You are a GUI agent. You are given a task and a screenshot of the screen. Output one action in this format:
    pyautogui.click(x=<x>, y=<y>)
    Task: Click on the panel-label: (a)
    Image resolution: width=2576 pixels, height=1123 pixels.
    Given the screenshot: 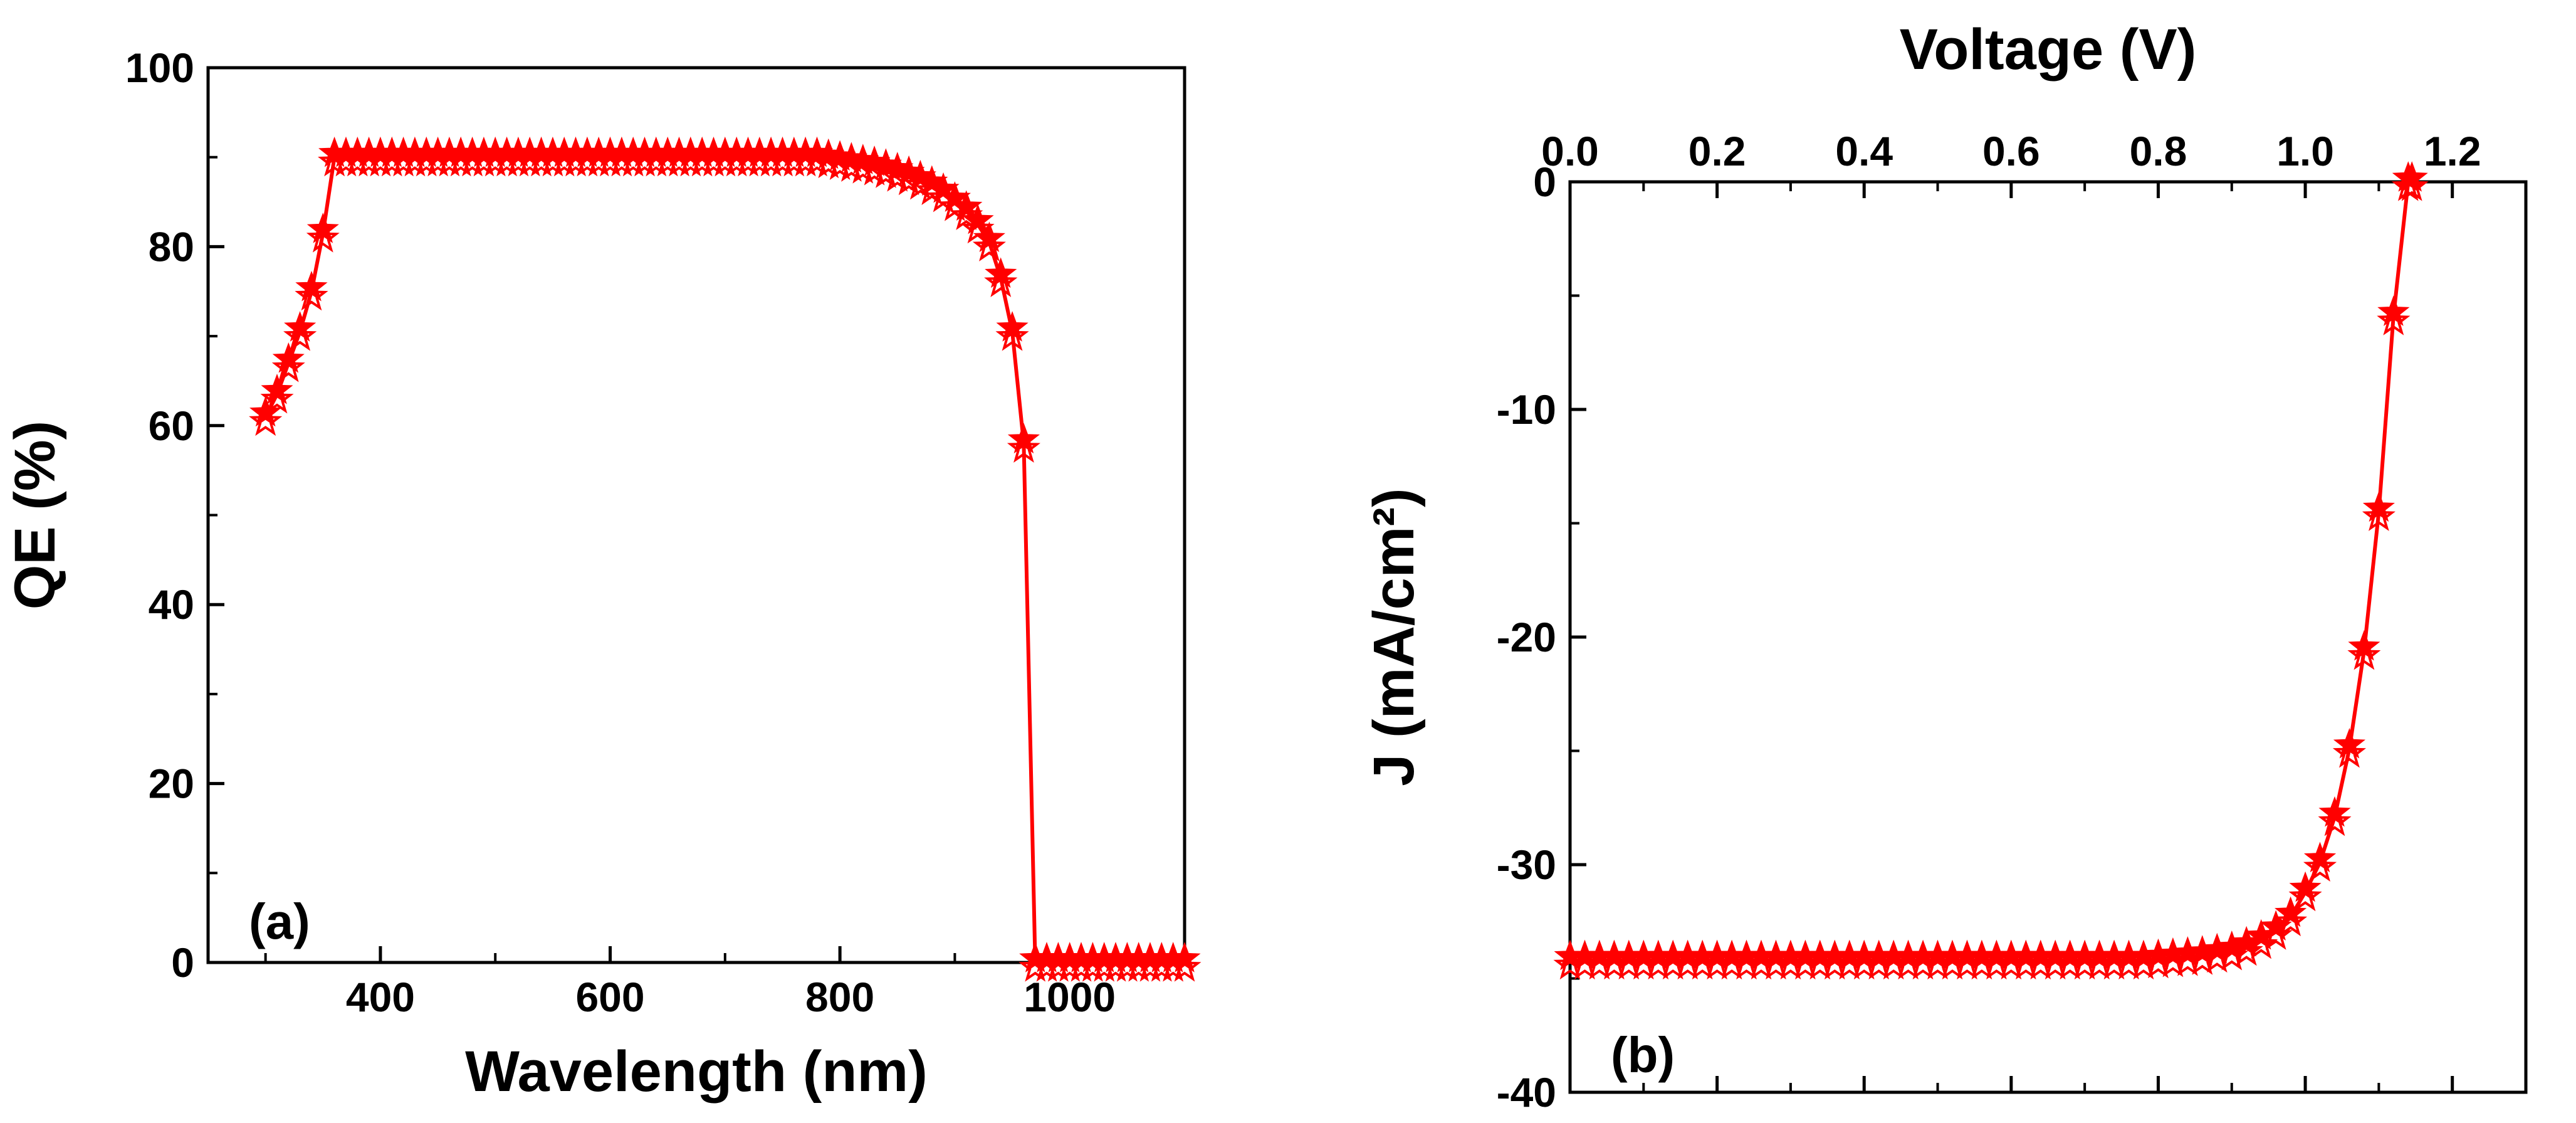 What is the action you would take?
    pyautogui.click(x=279, y=921)
    